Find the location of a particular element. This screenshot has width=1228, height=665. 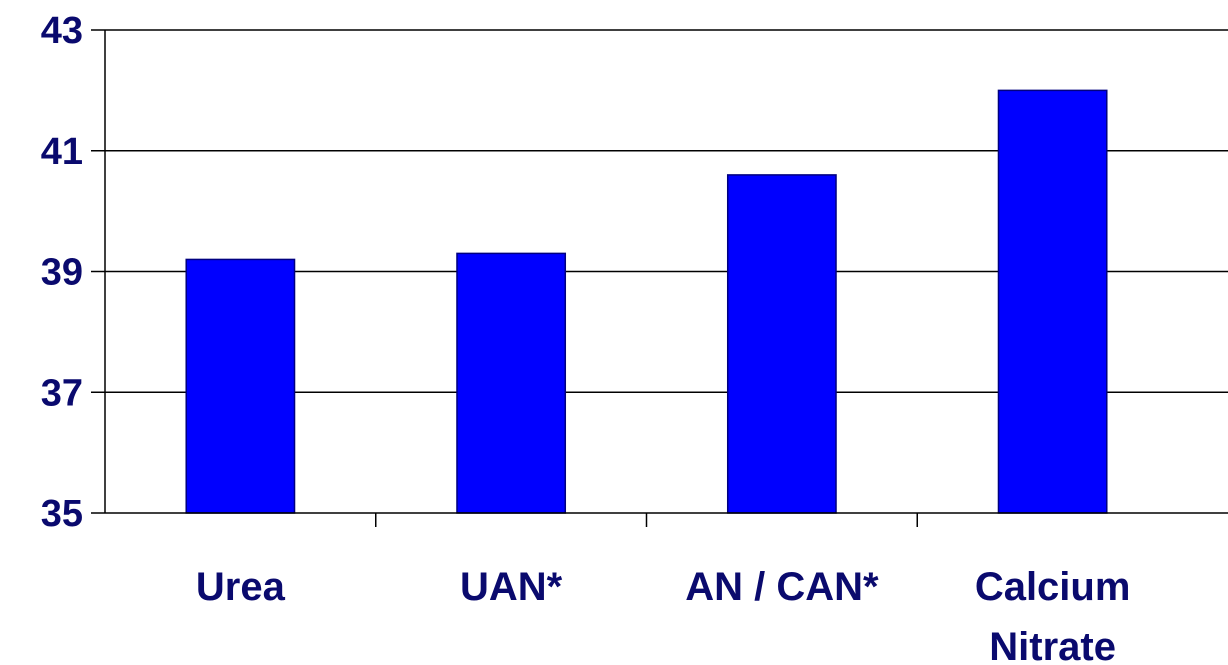

y-tick-label: 41 is located at coordinates (62, 152).